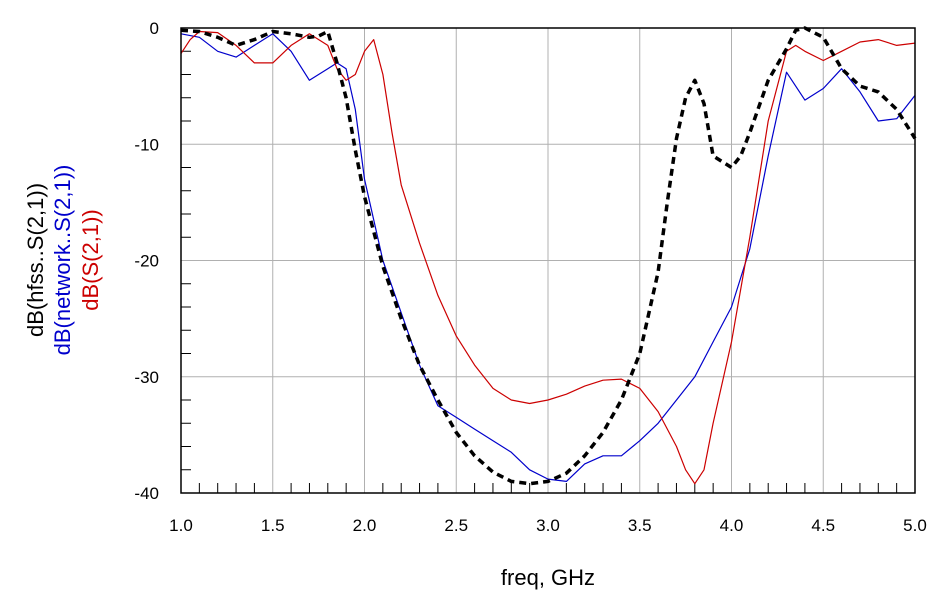 The width and height of the screenshot is (928, 601). Describe the element at coordinates (732, 525) in the screenshot. I see `x-tick-label: 4.0` at that location.